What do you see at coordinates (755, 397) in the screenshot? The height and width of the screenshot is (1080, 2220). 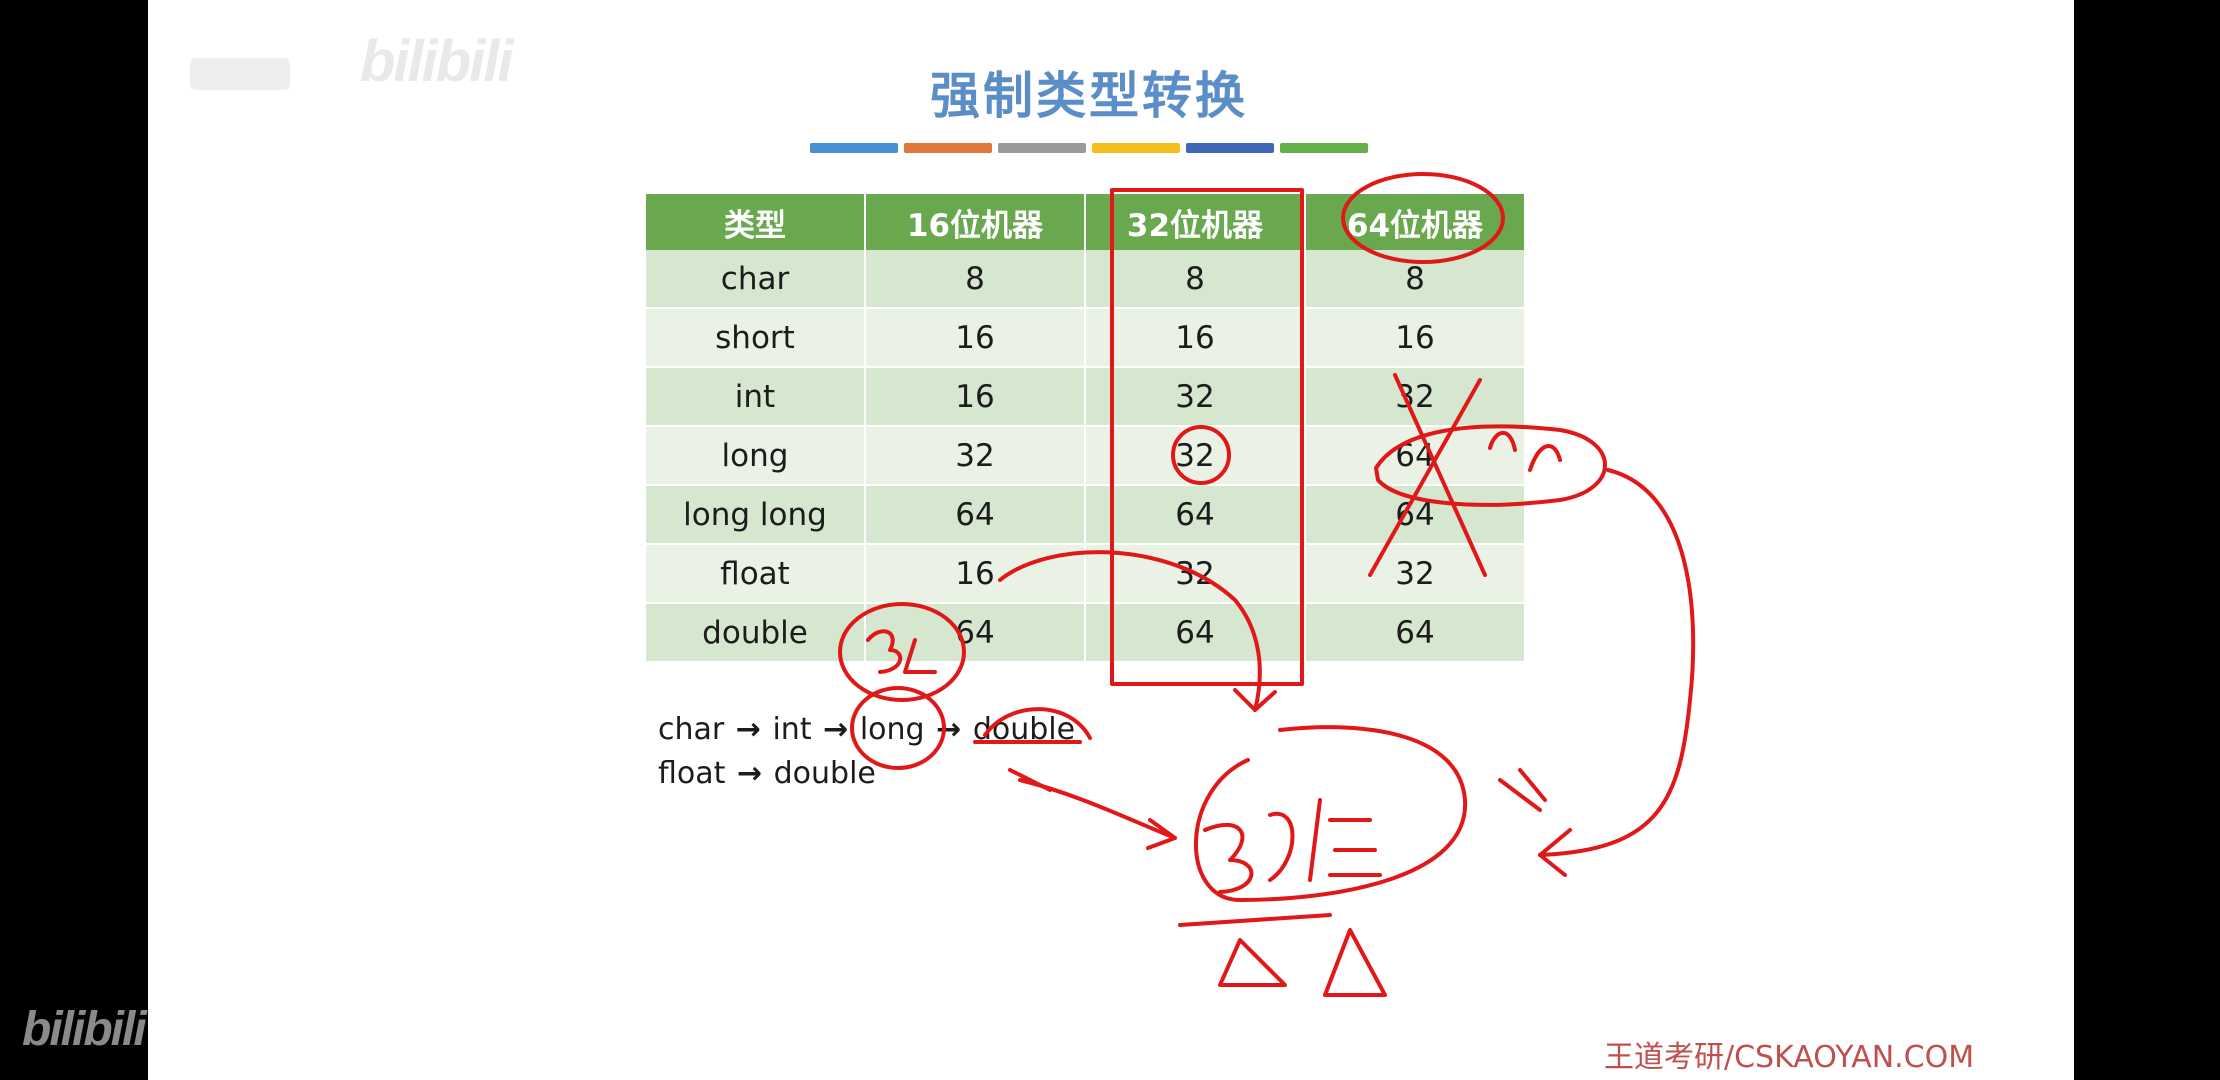 I see `table-cell: int` at bounding box center [755, 397].